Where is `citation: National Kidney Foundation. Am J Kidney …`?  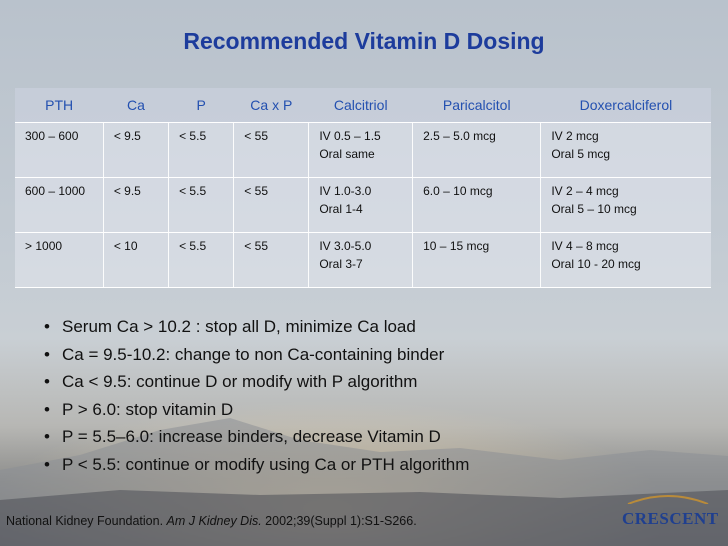 citation: National Kidney Foundation. Am J Kidney … is located at coordinates (211, 521).